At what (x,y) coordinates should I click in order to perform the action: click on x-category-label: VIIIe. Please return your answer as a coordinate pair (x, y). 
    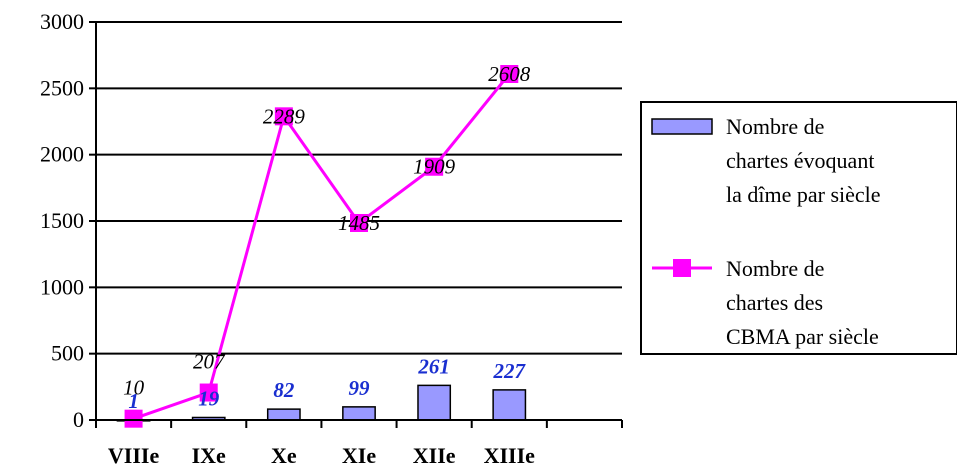
    Looking at the image, I should click on (134, 455).